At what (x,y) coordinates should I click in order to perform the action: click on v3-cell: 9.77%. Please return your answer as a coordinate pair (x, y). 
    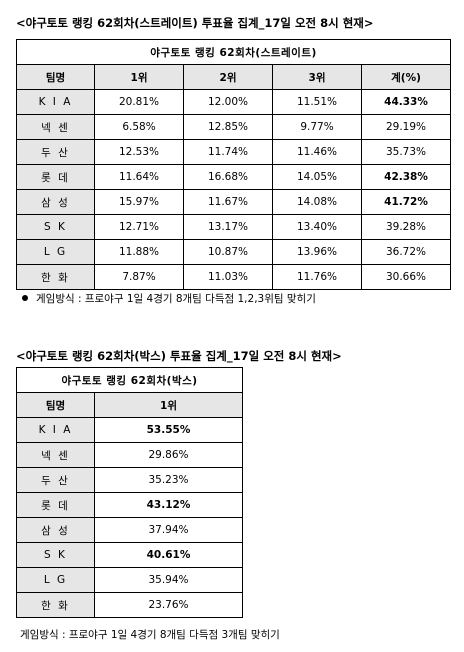
    Looking at the image, I should click on (317, 127).